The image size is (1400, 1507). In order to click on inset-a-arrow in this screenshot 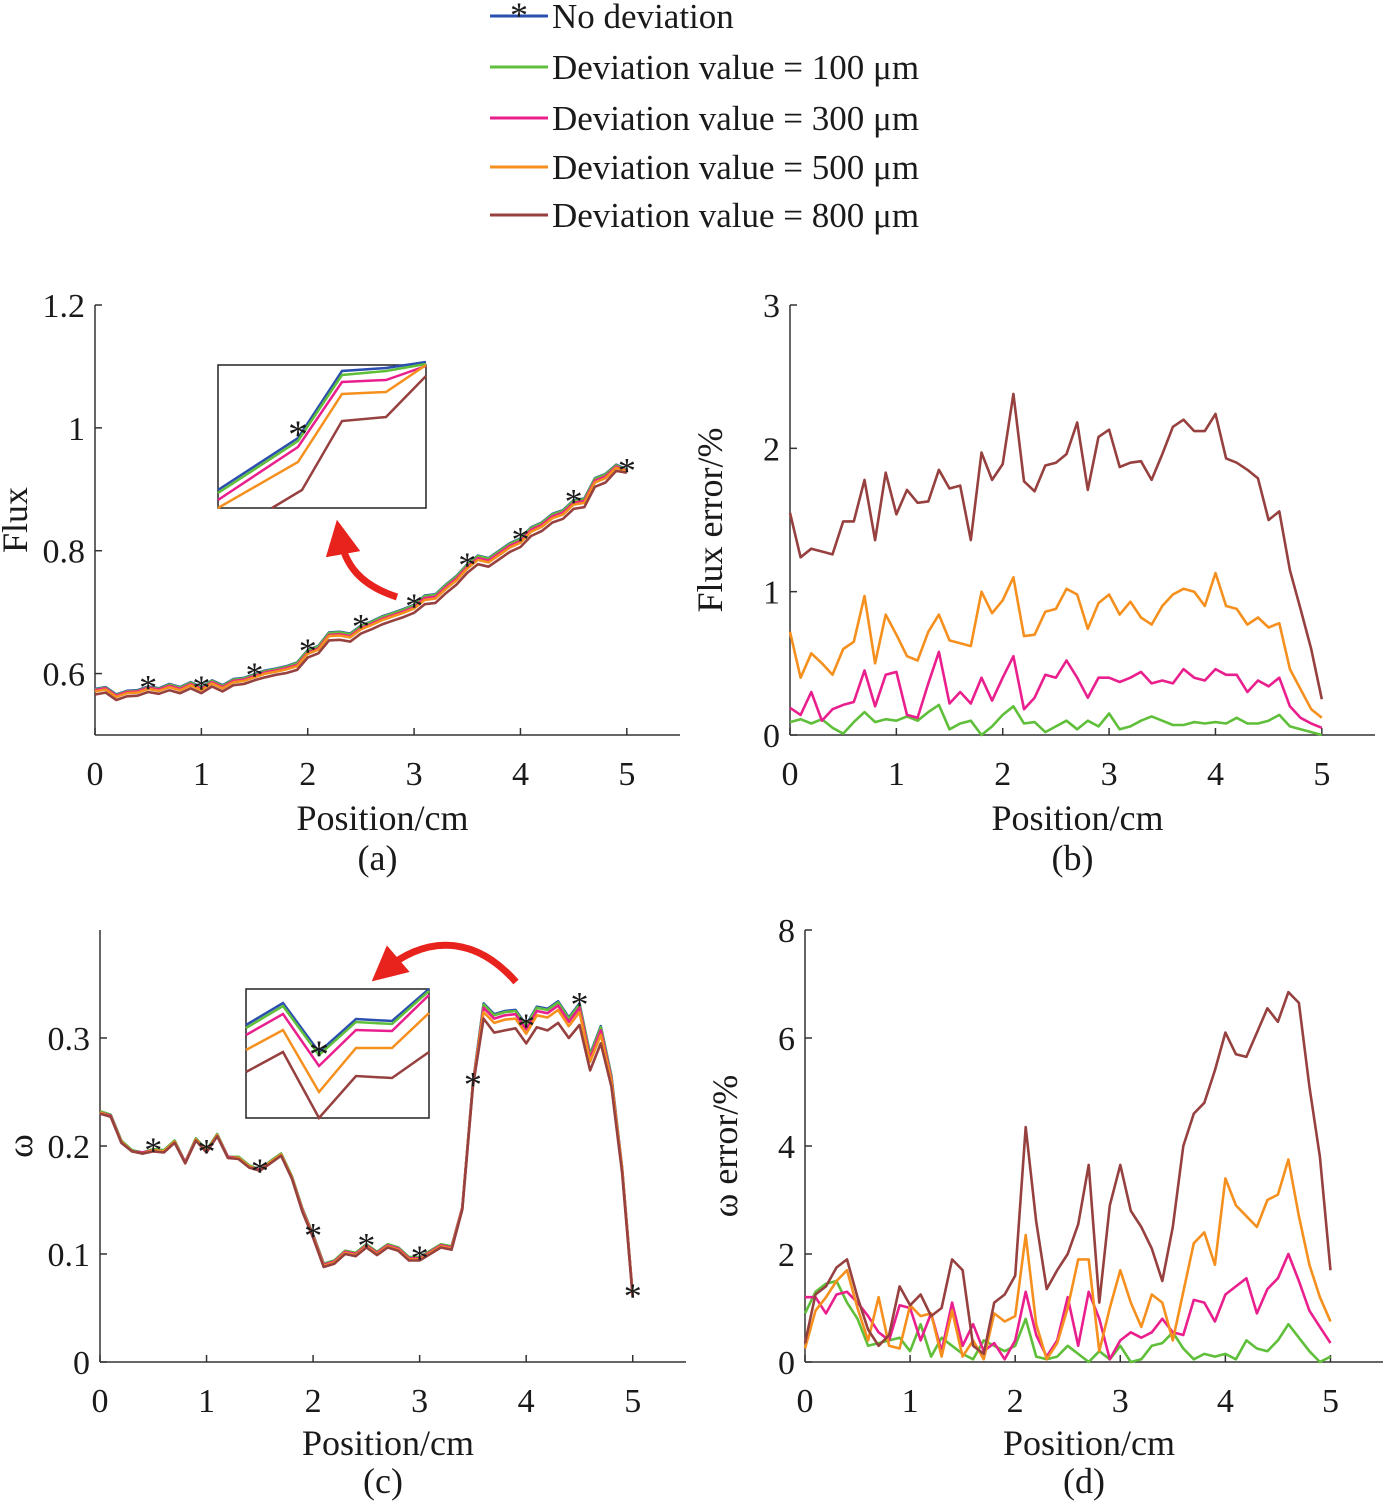, I will do `click(362, 560)`.